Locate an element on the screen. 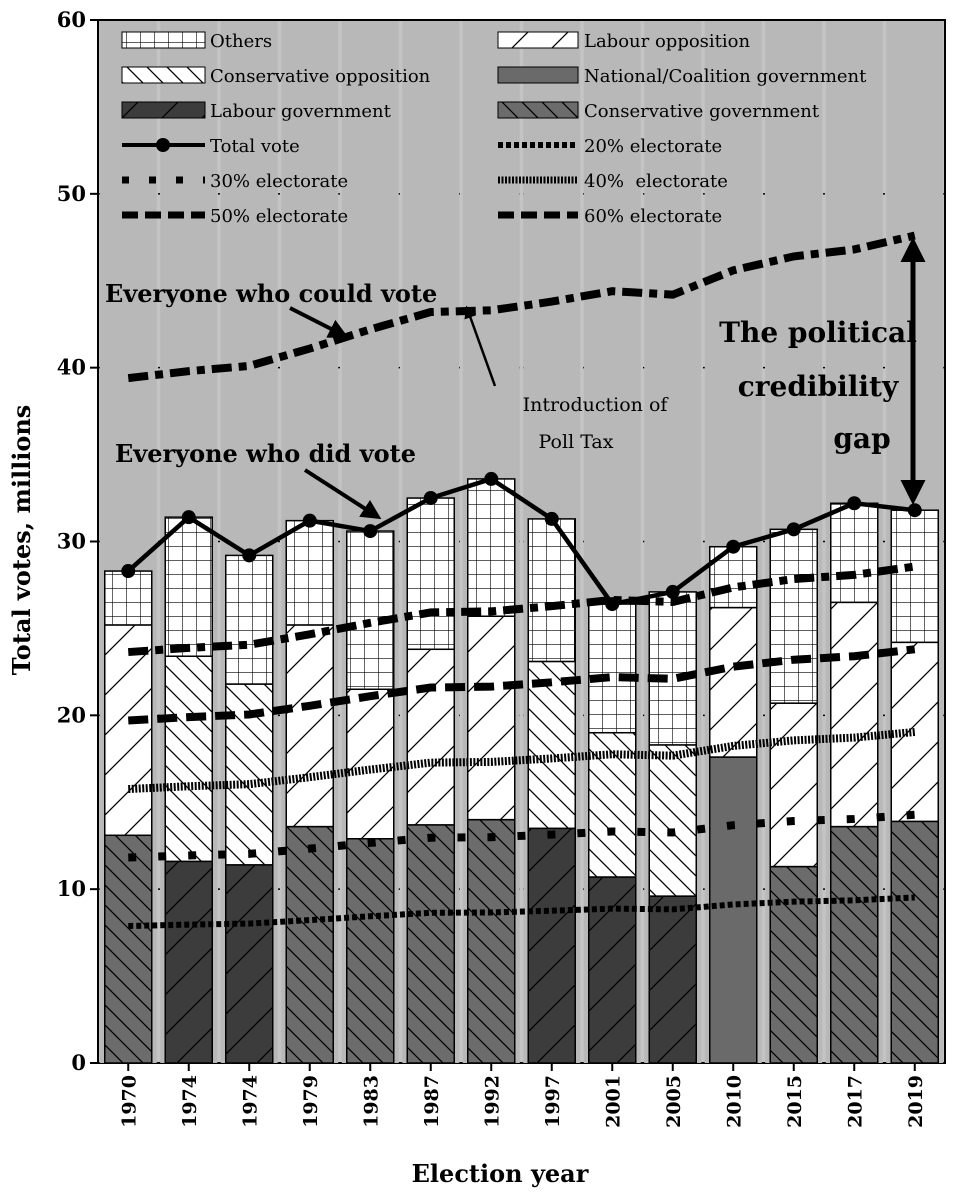 Image resolution: width=960 pixels, height=1200 pixels. legend-swatch-labour-opposition is located at coordinates (538, 40).